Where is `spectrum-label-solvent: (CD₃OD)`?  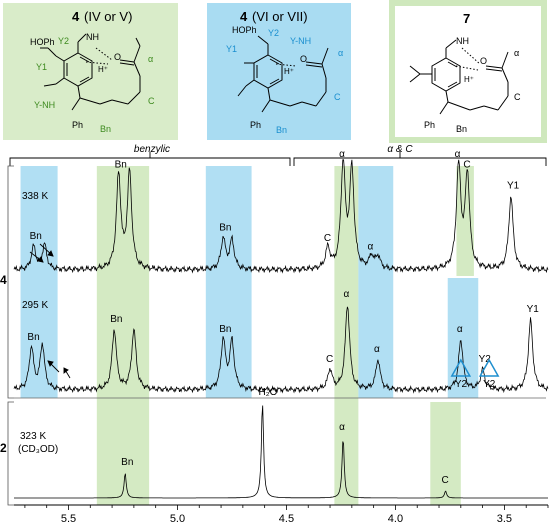
spectrum-label-solvent: (CD₃OD) is located at coordinates (38, 449).